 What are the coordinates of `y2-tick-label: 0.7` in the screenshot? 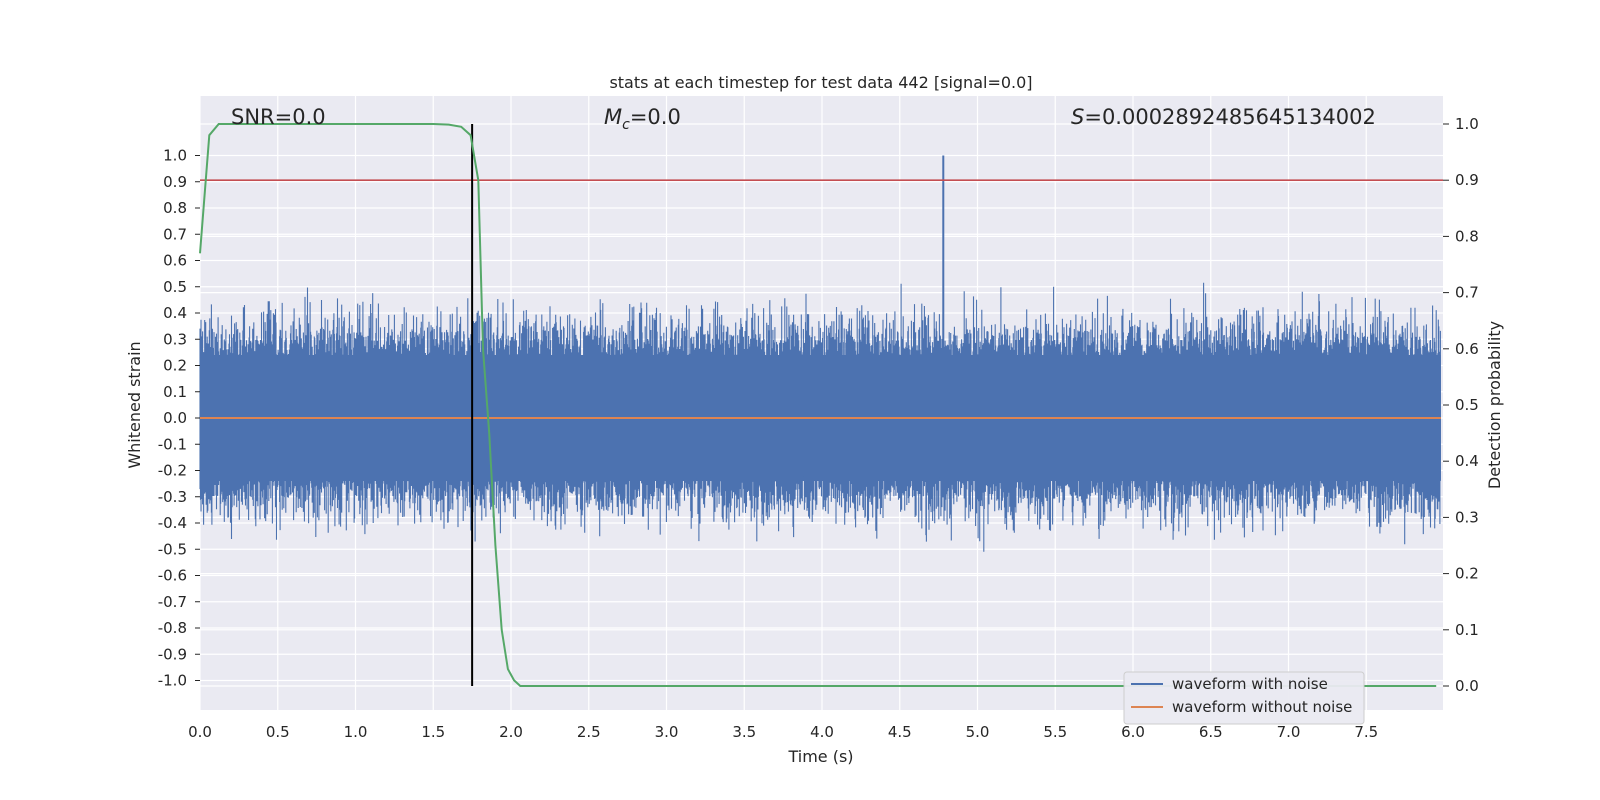 It's located at (1467, 293).